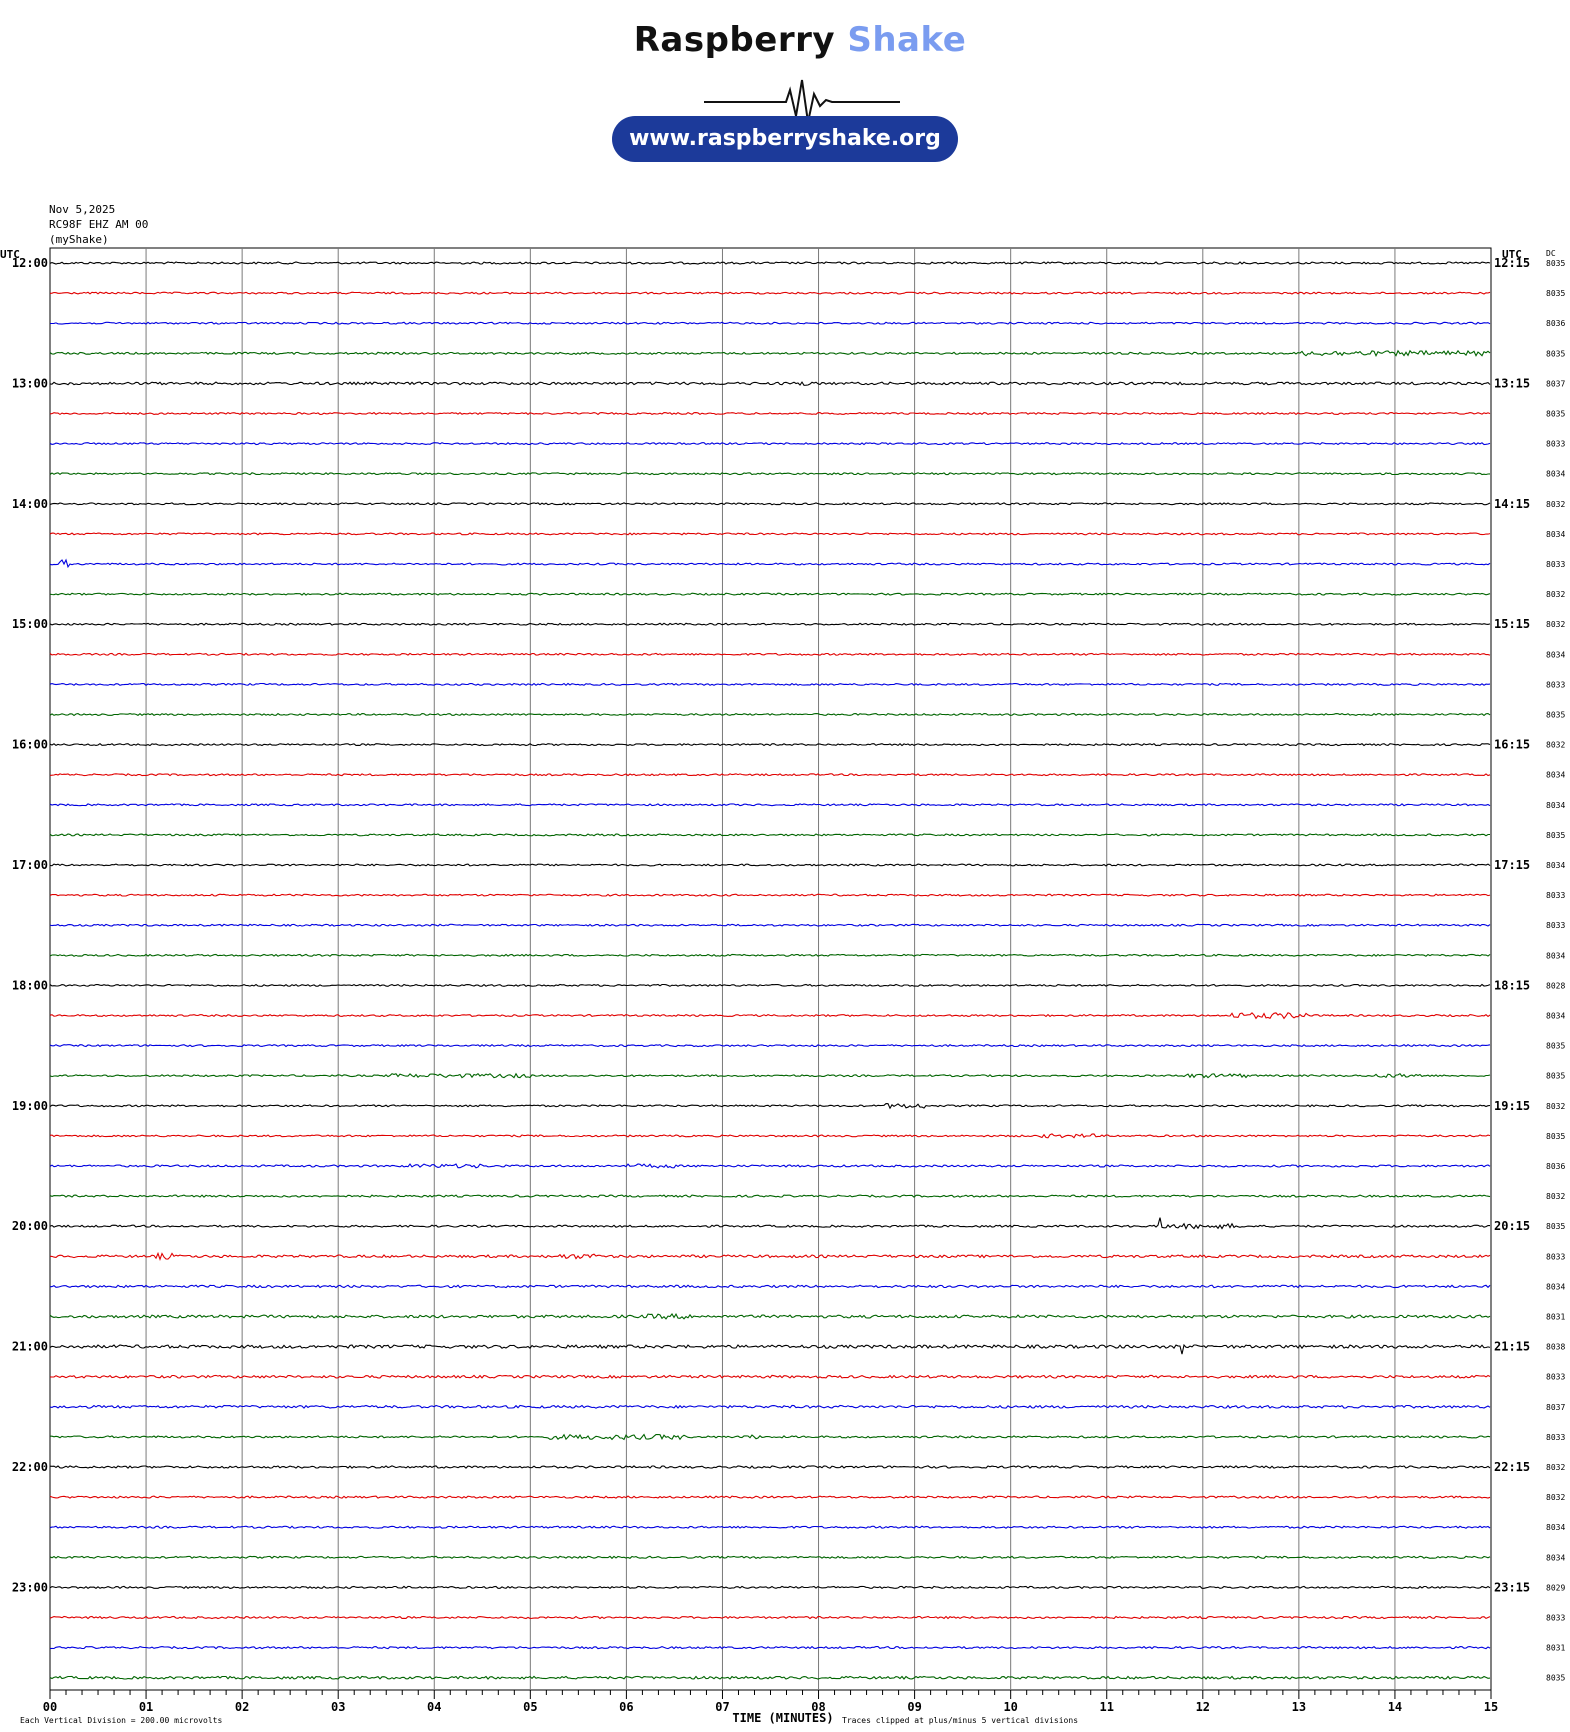 The image size is (1570, 1732). What do you see at coordinates (30, 504) in the screenshot?
I see `left-hour-label: 14:00` at bounding box center [30, 504].